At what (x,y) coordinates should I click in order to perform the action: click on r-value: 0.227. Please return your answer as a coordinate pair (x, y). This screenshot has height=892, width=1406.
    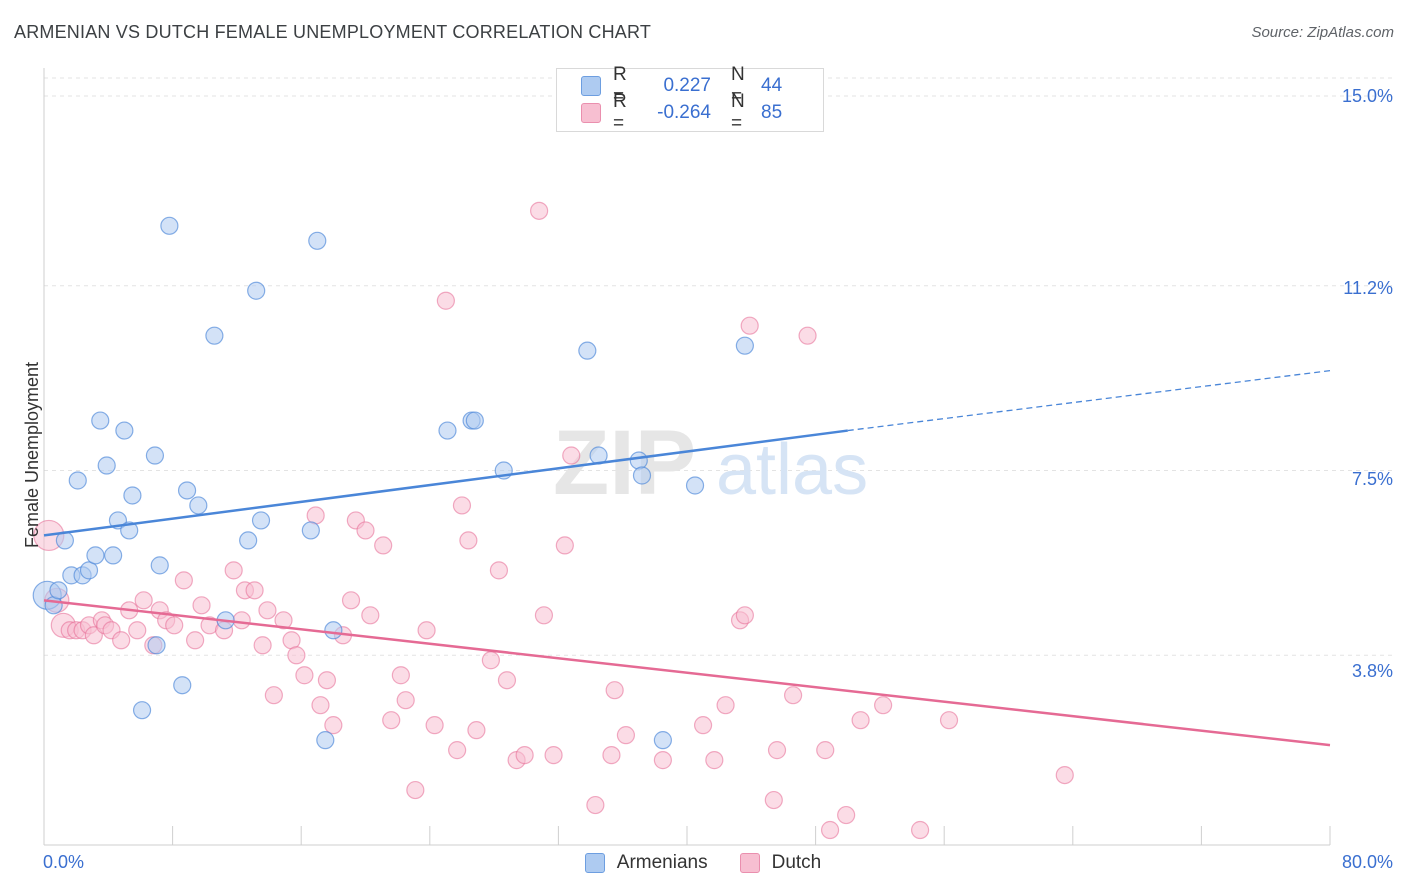
    Looking at the image, I should click on (687, 85).